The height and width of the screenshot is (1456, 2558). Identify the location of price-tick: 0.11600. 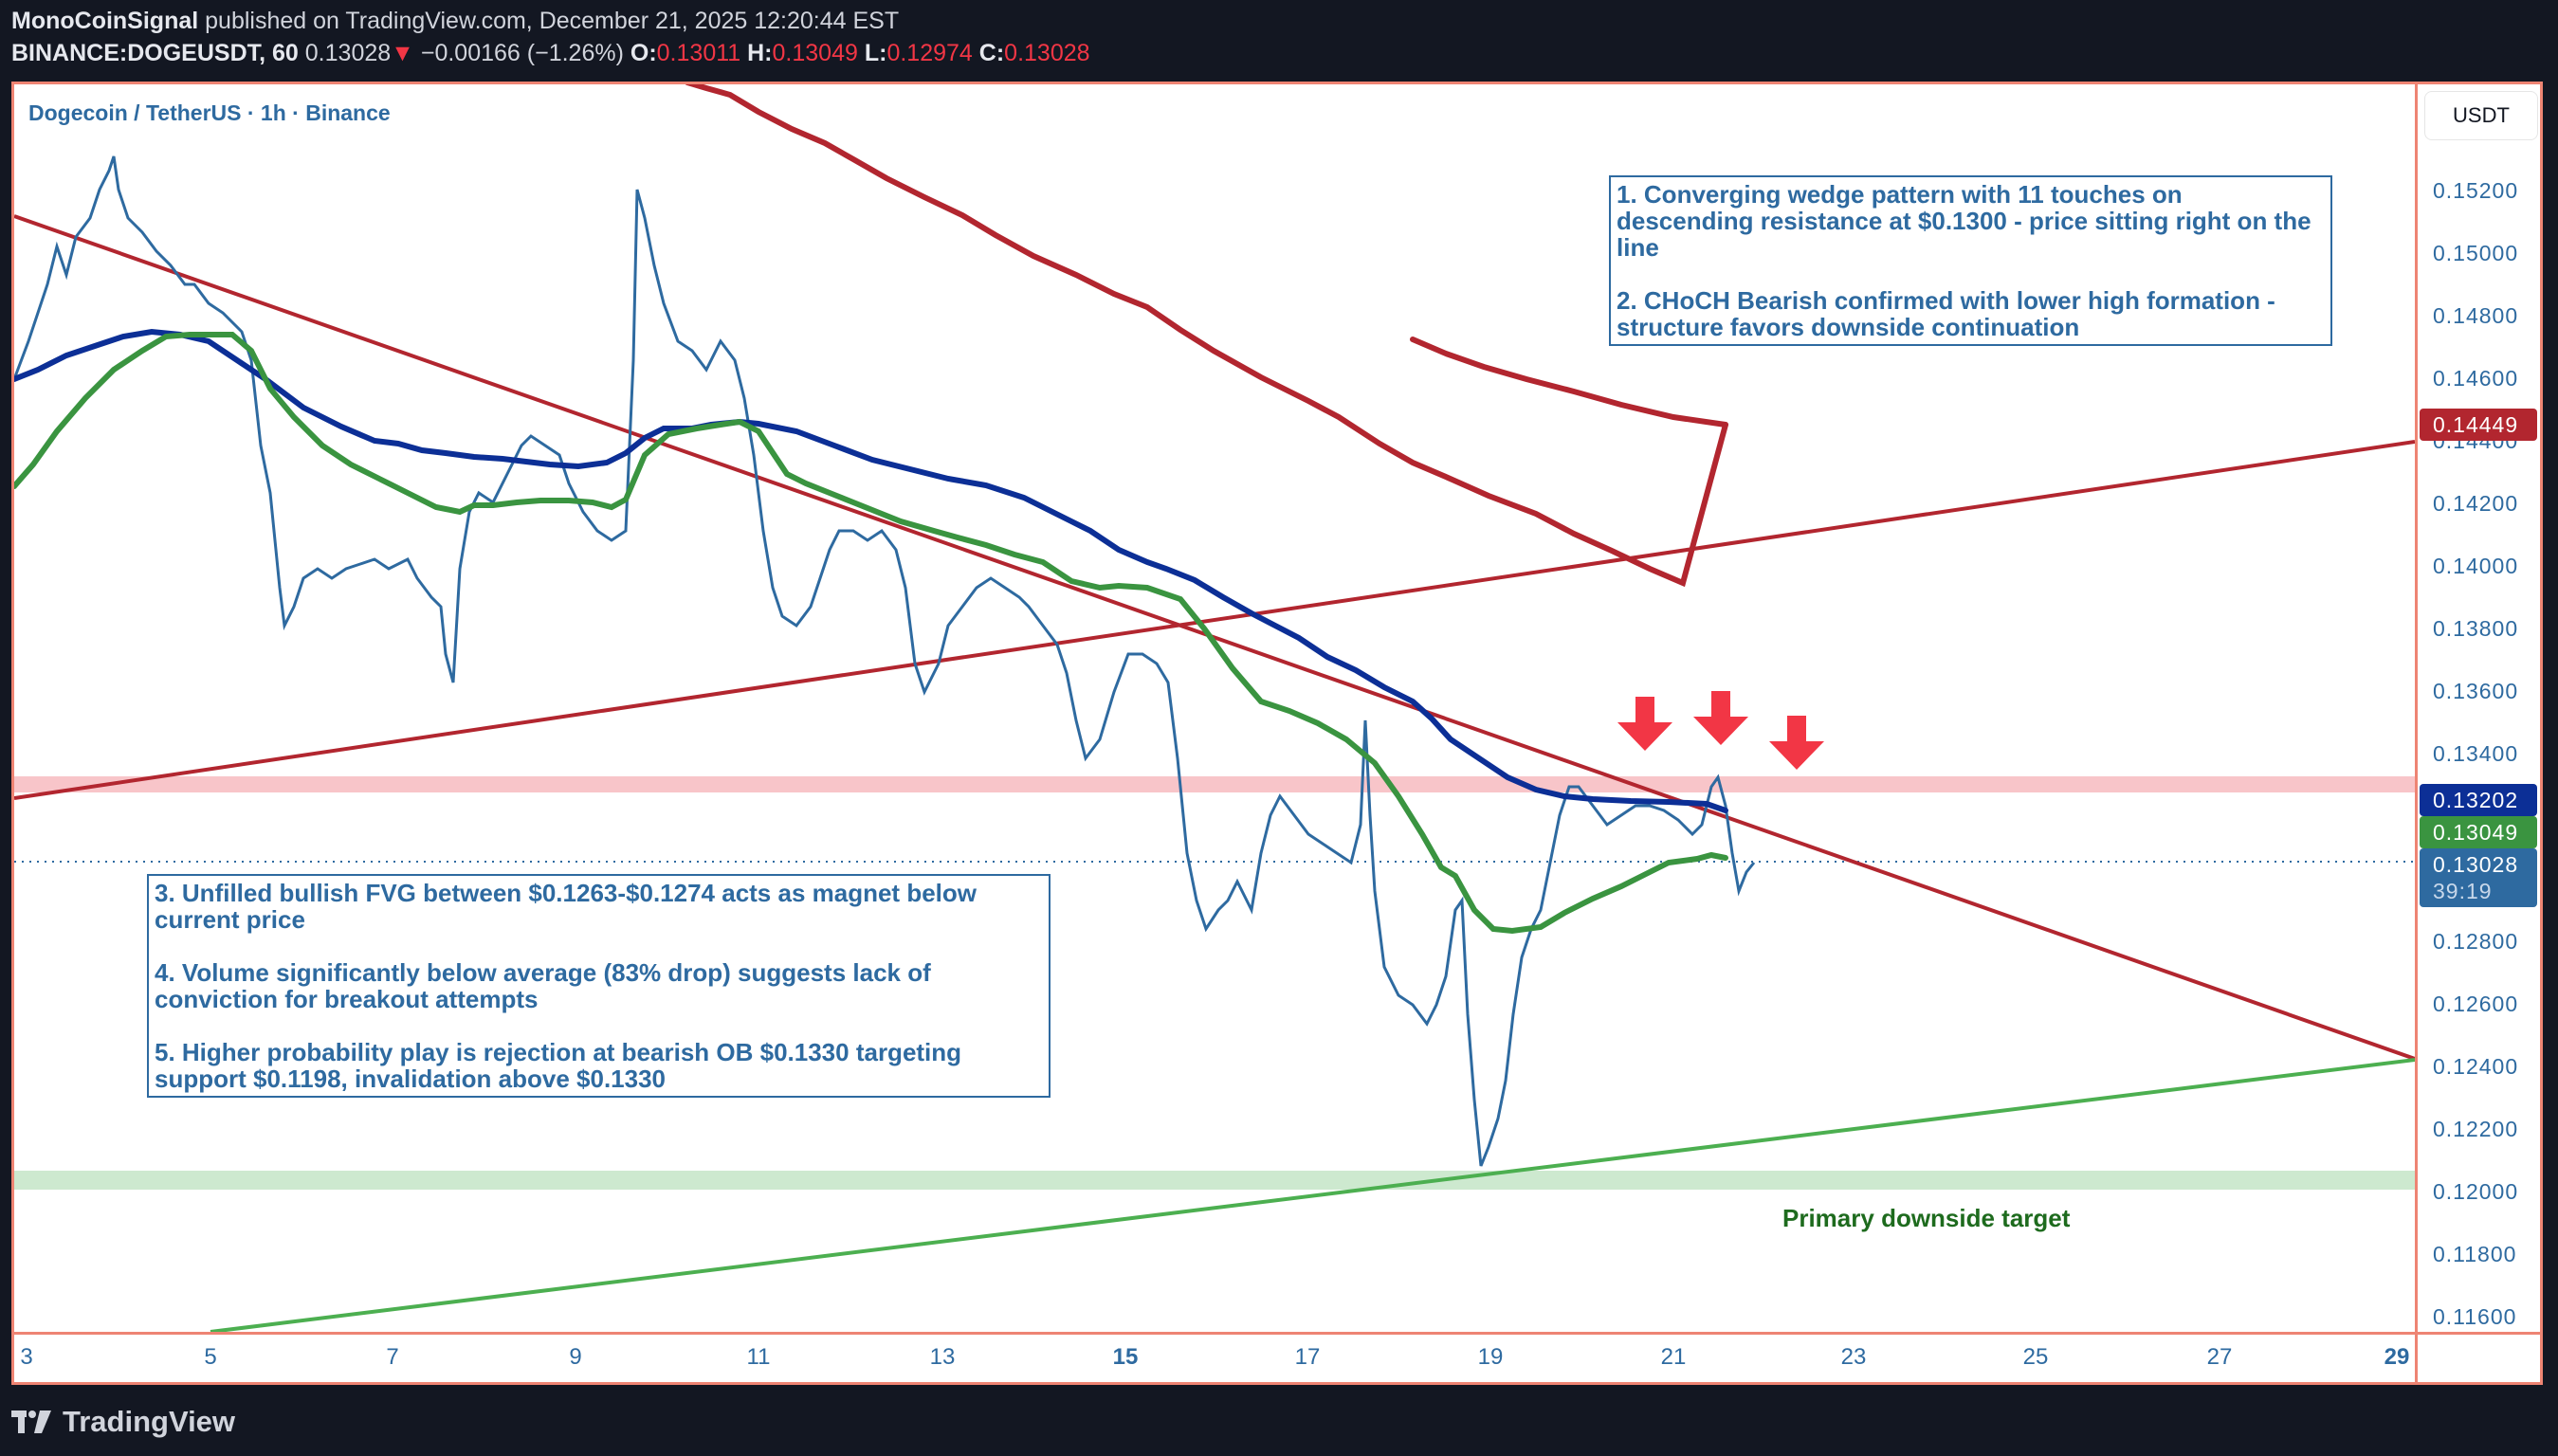
(2475, 1316).